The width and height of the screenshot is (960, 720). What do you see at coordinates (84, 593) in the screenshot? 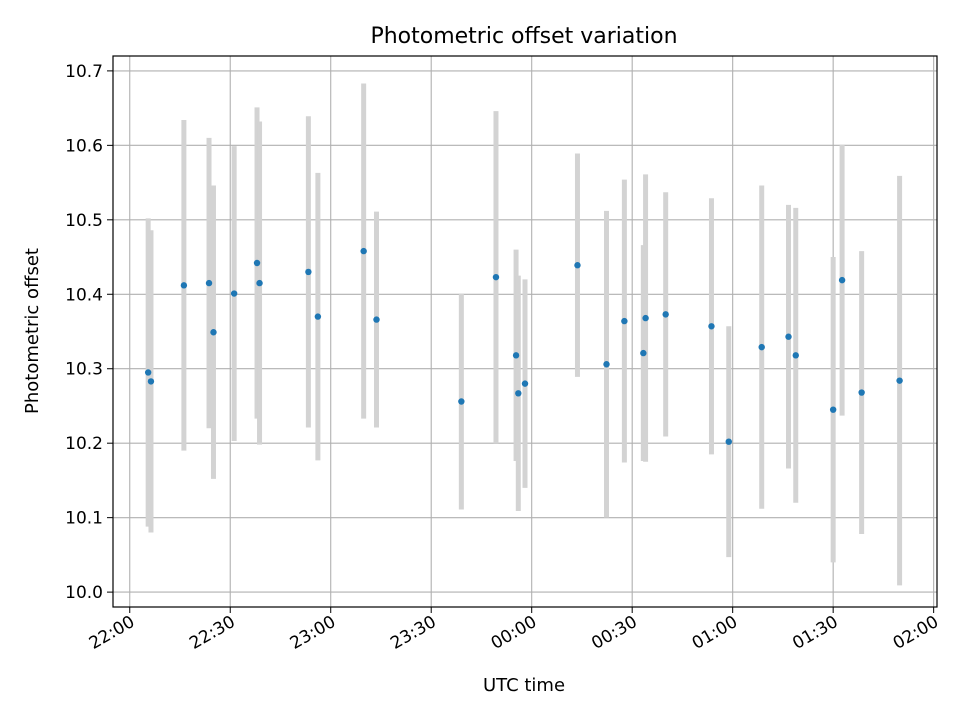
I see `y-tick-label: 10.0` at bounding box center [84, 593].